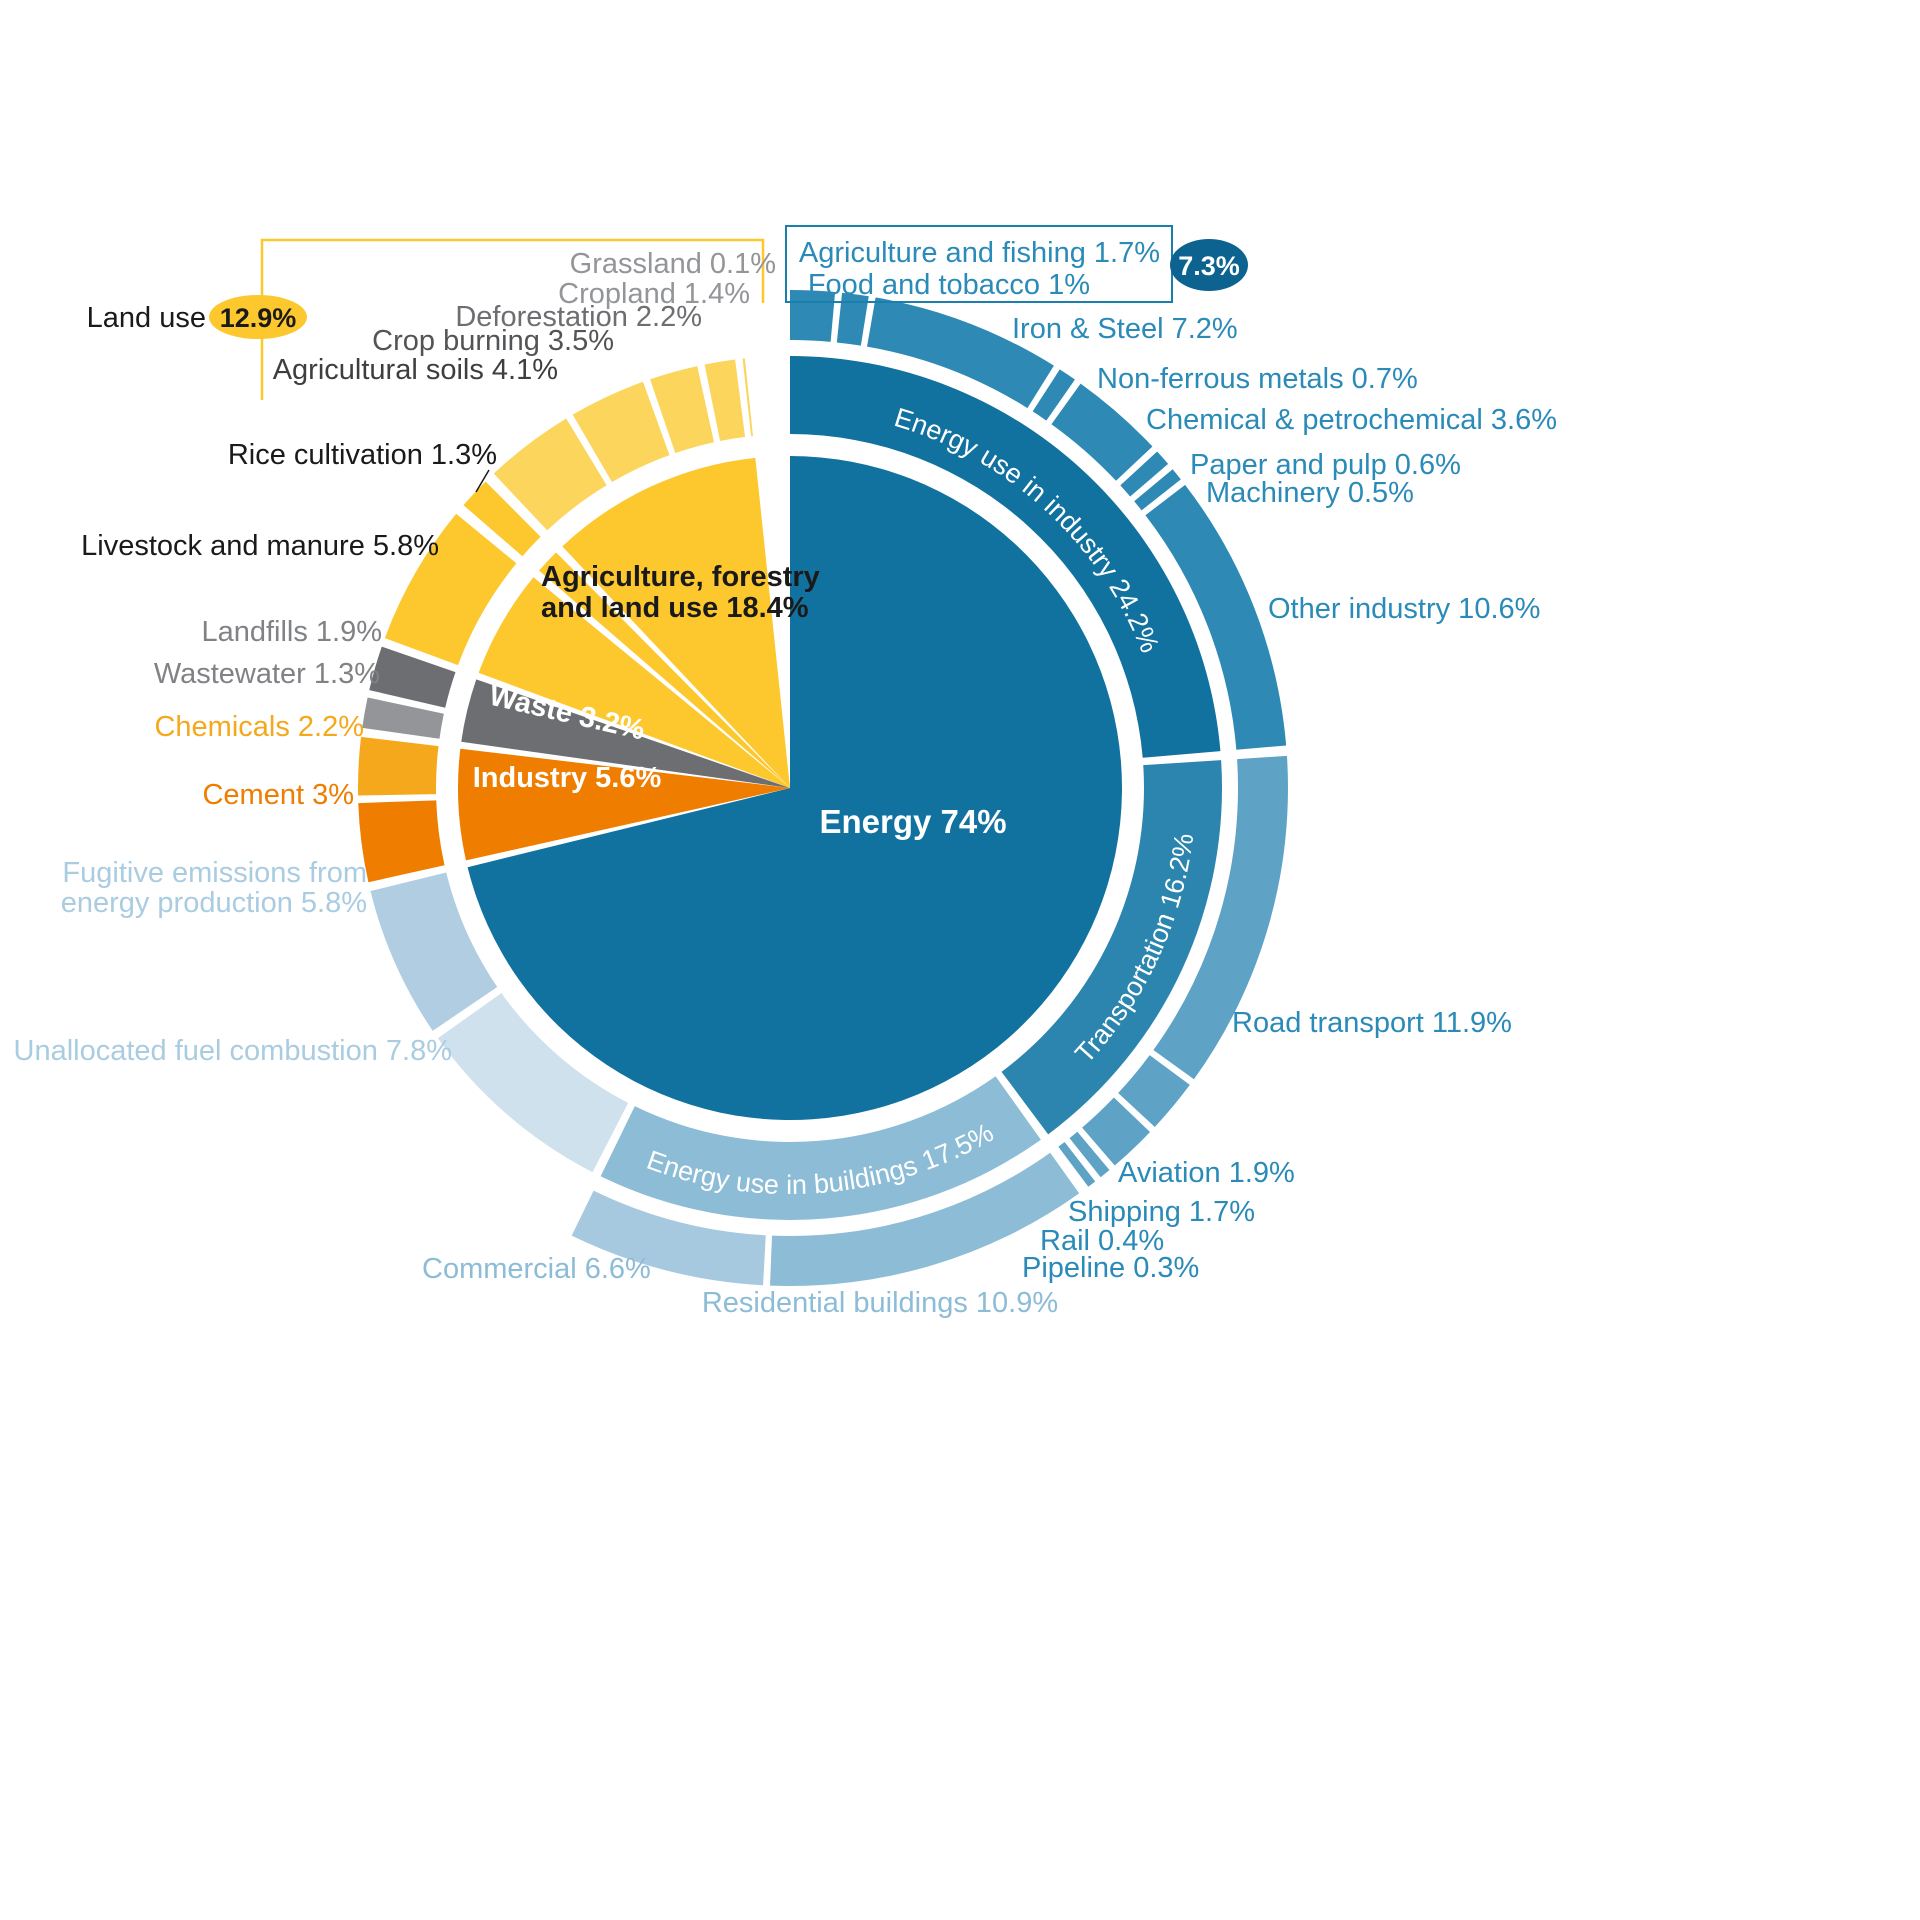 This screenshot has height=1920, width=1920. I want to click on segment-landfills, so click(412, 677).